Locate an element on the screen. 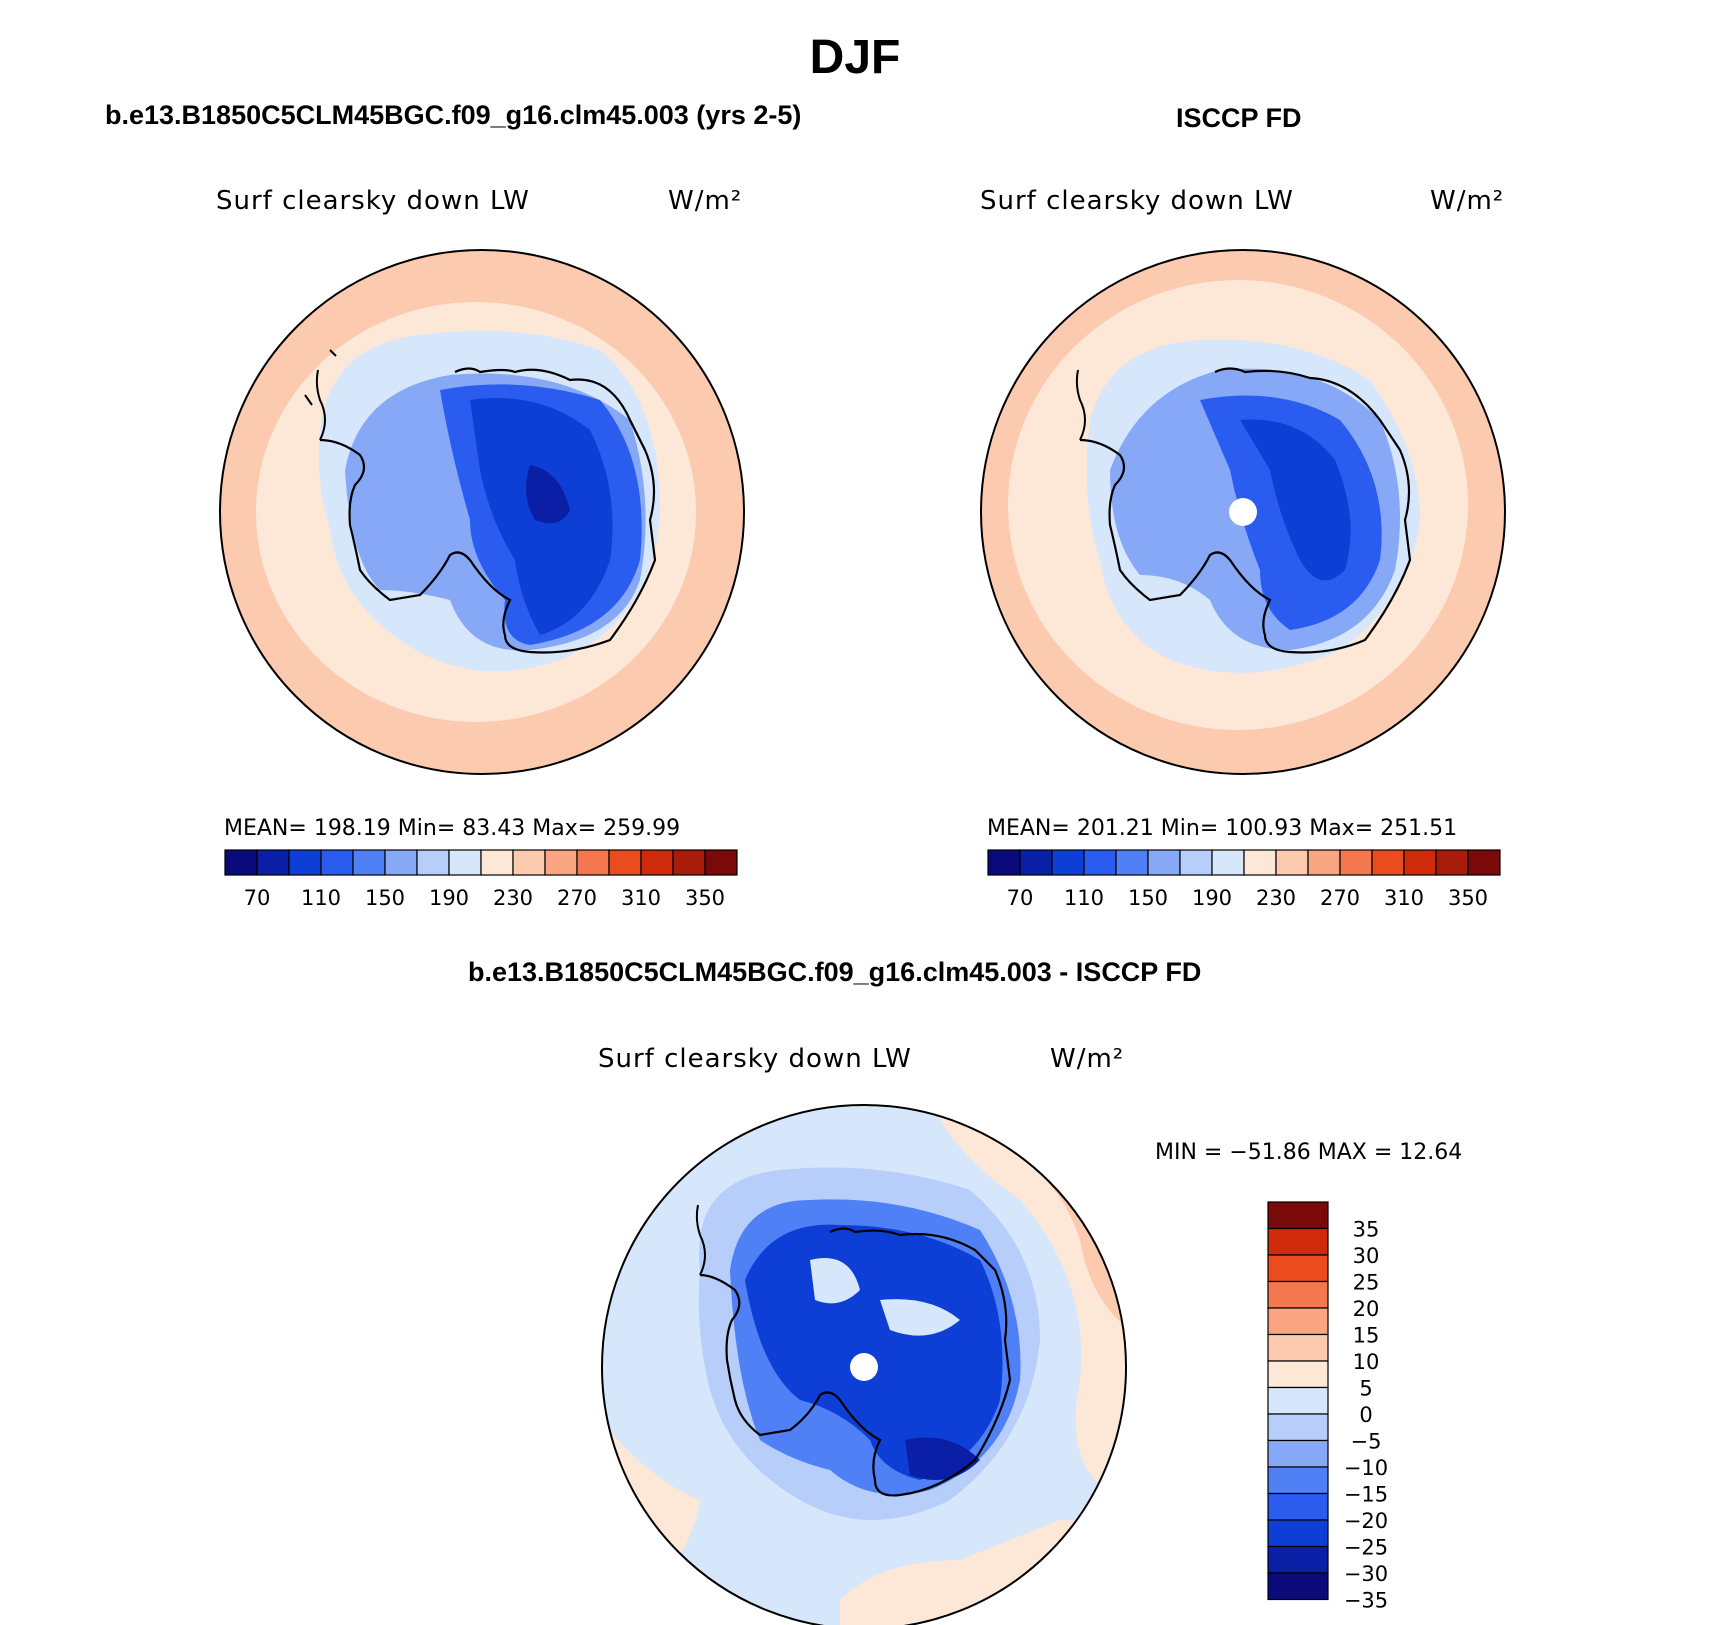 The image size is (1710, 1625). colorbar-3-tick-label: 0 is located at coordinates (1365, 1415).